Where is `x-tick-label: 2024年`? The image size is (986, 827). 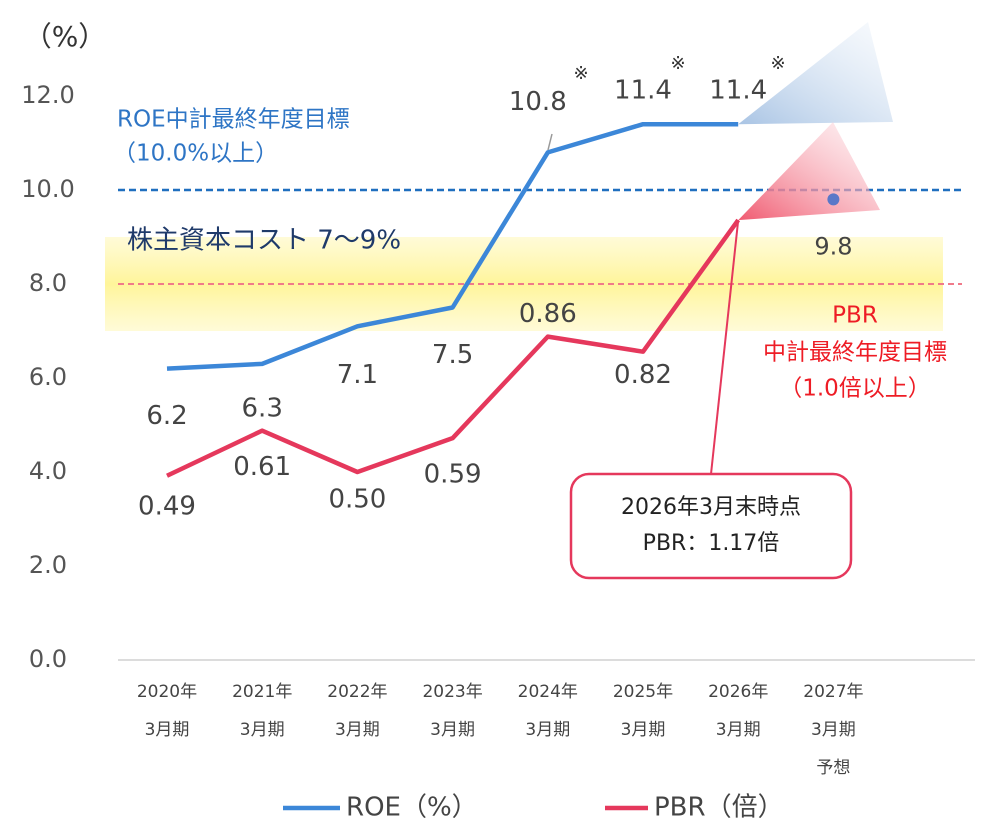
x-tick-label: 2024年 is located at coordinates (548, 692).